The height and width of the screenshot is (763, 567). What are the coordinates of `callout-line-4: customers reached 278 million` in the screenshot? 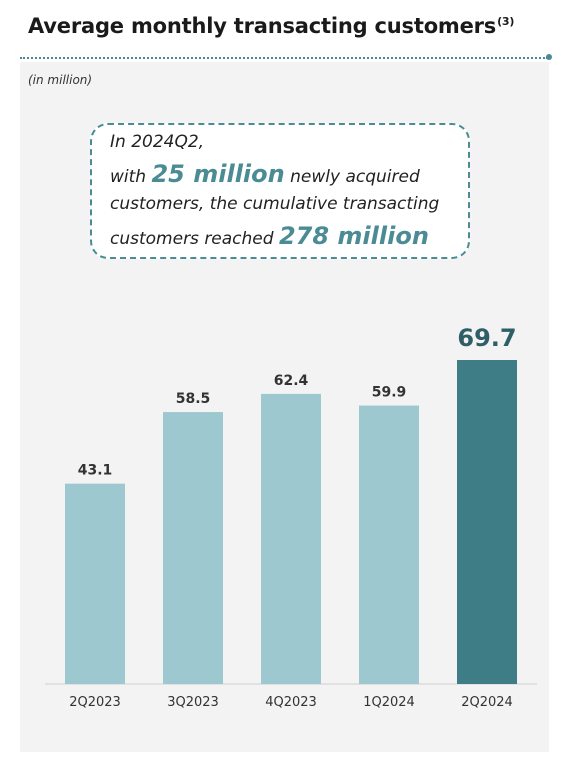 It's located at (269, 236).